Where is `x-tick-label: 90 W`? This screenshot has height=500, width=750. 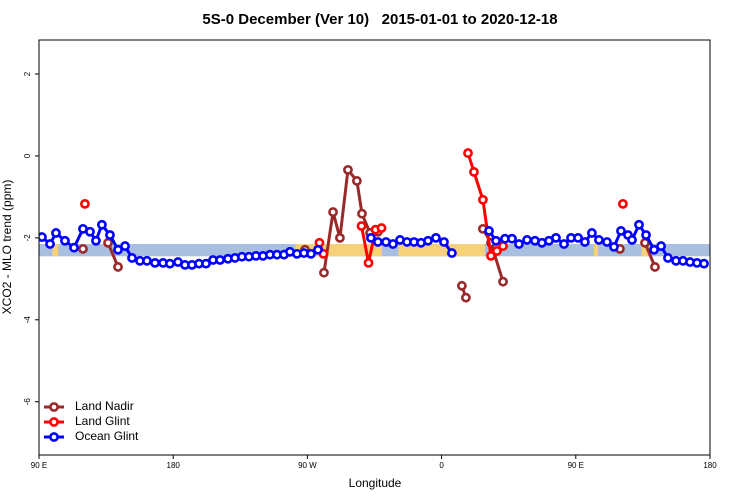 x-tick-label: 90 W is located at coordinates (307, 465).